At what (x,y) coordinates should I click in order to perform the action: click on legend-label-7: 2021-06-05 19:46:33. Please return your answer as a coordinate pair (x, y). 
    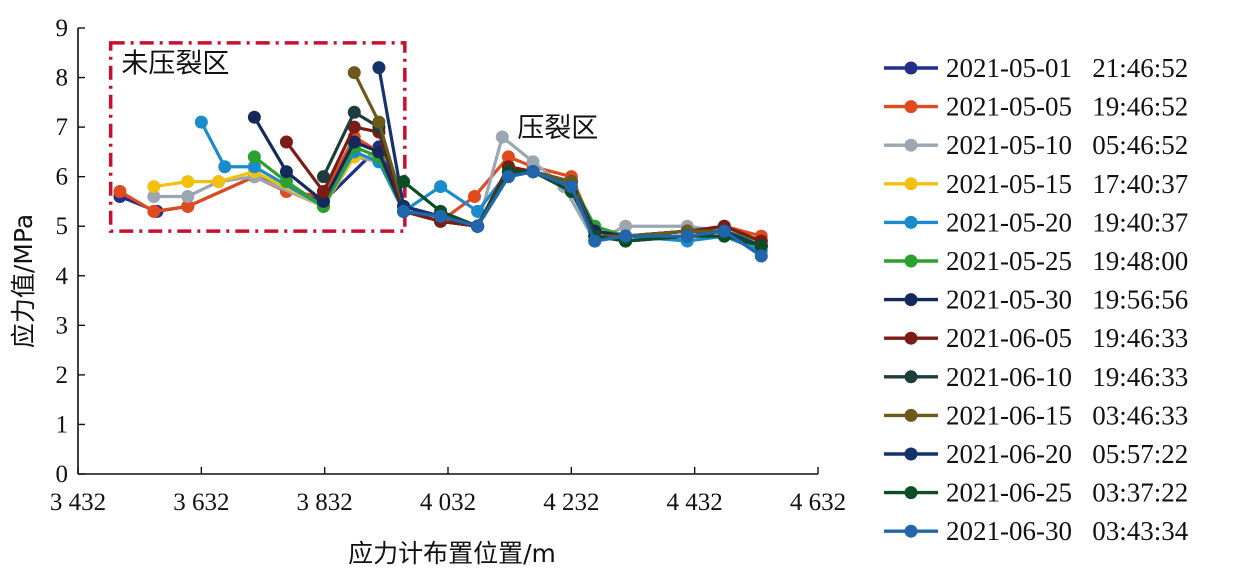
    Looking at the image, I should click on (1067, 338).